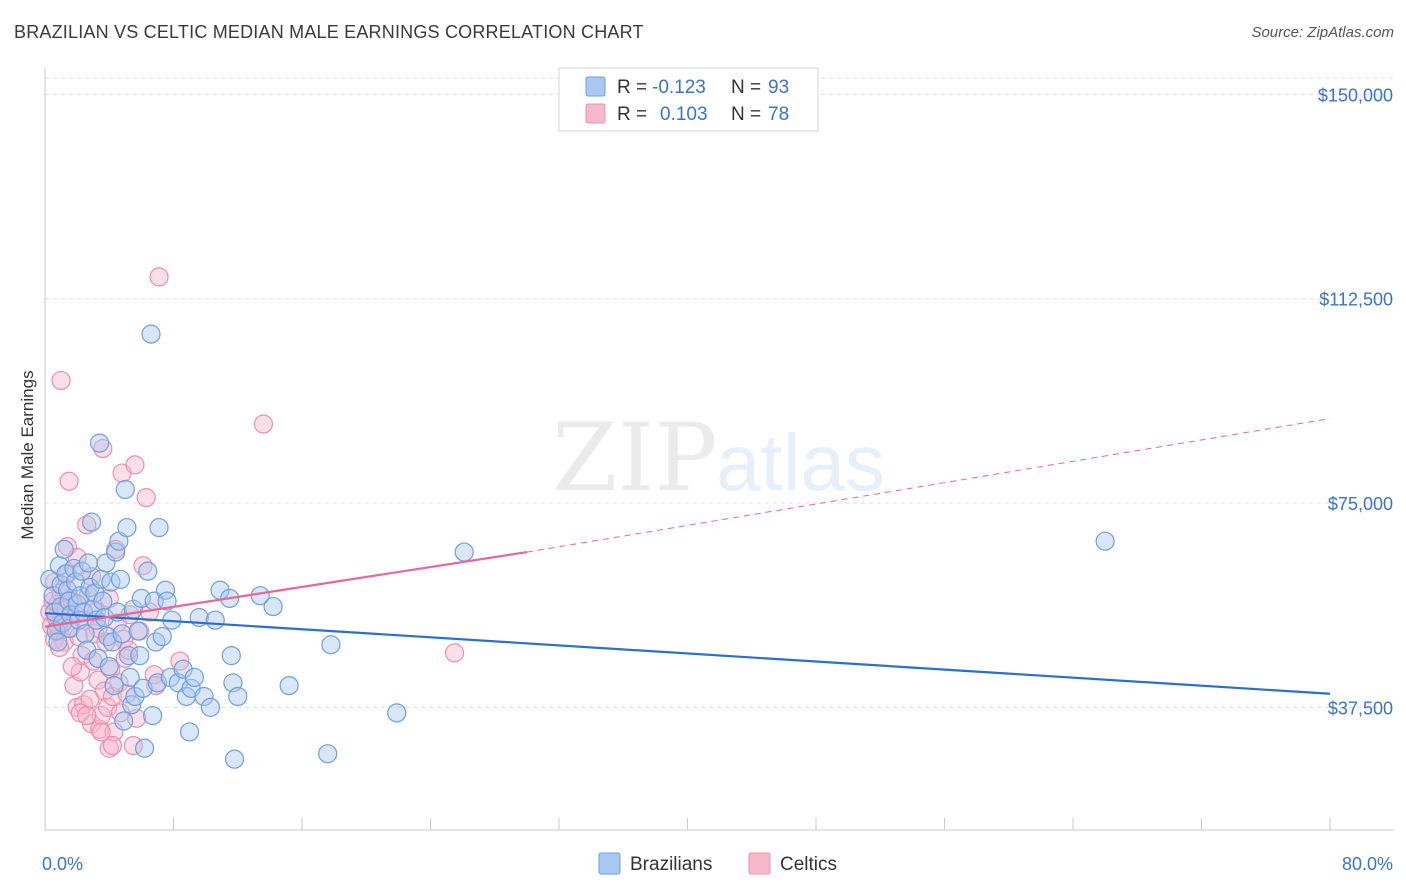 The image size is (1406, 892). I want to click on x-tick-label-min: 0.0%, so click(62, 864).